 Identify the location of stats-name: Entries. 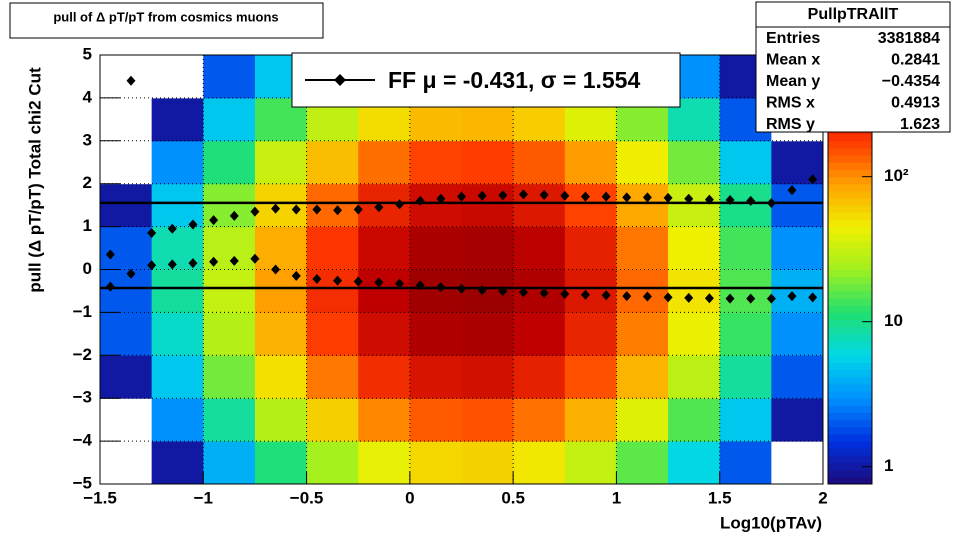
(793, 38).